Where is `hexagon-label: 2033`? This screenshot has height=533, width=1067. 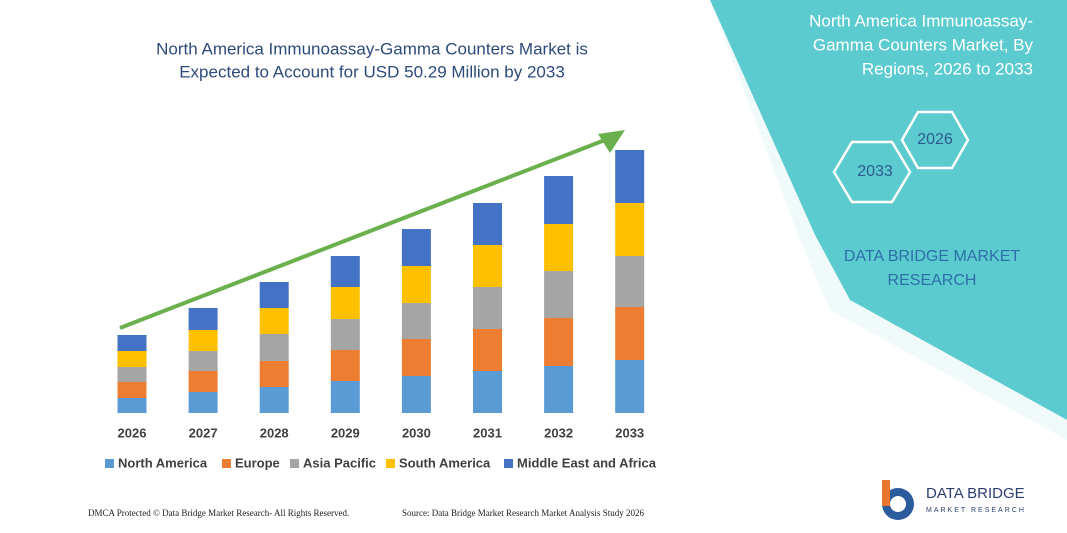
hexagon-label: 2033 is located at coordinates (875, 171).